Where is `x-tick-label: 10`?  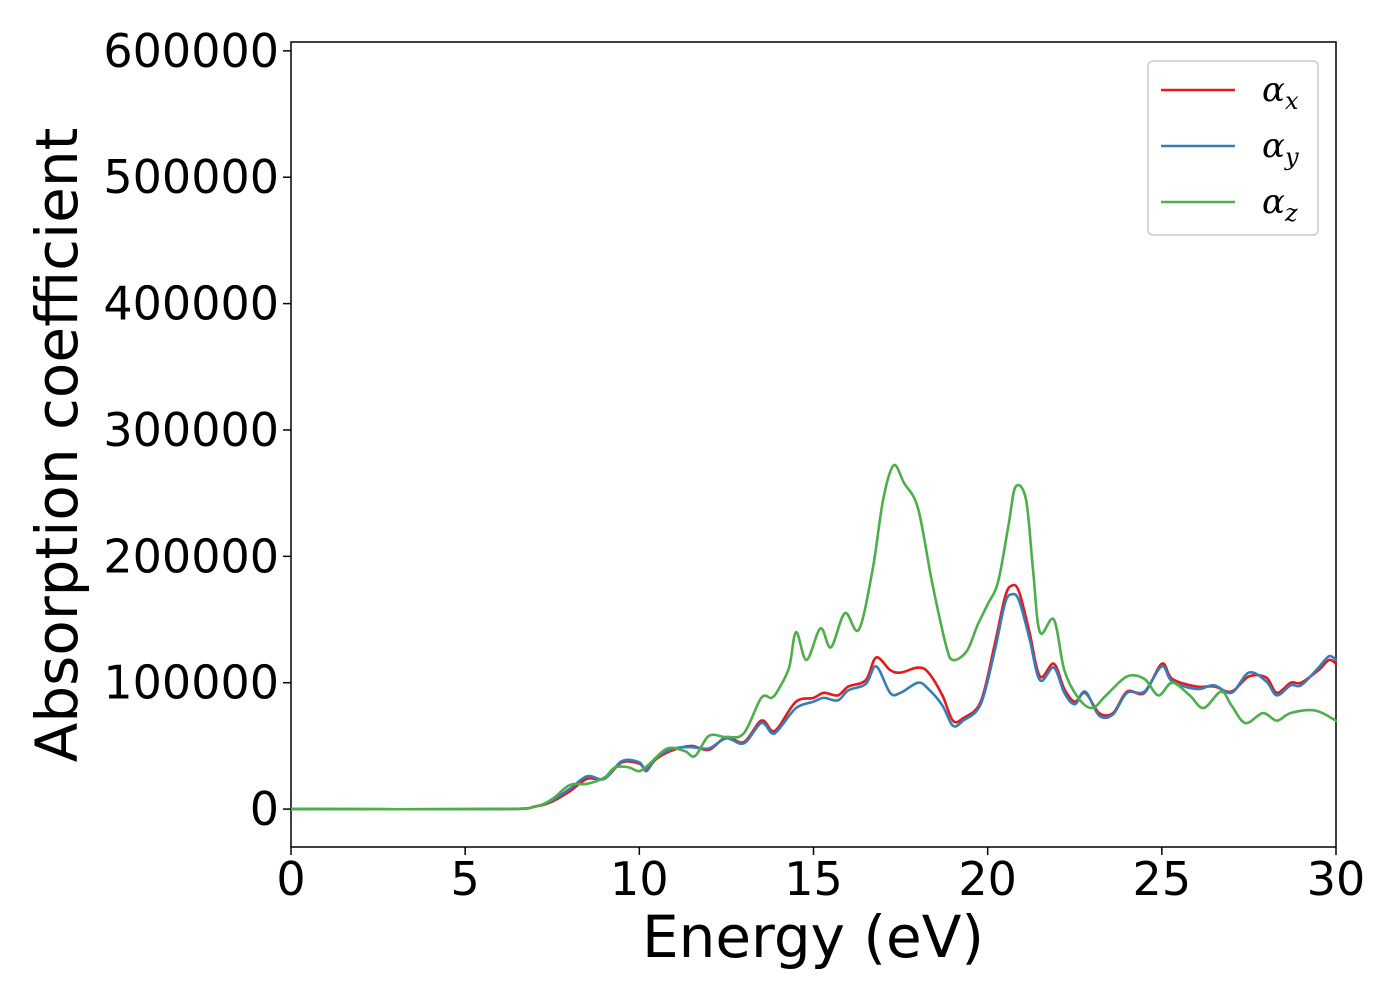
x-tick-label: 10 is located at coordinates (639, 879).